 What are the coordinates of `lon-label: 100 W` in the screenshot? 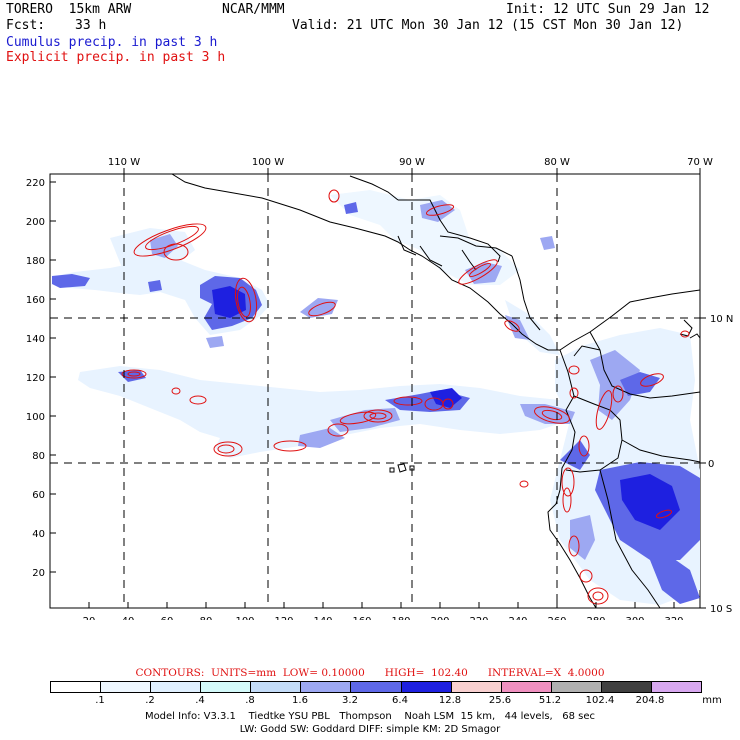 It's located at (268, 162).